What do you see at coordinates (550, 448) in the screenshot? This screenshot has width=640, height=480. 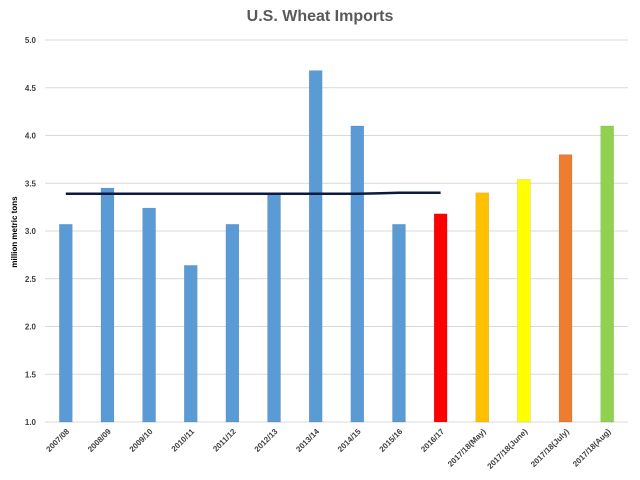 I see `x-tick-label: 2017/18(July)` at bounding box center [550, 448].